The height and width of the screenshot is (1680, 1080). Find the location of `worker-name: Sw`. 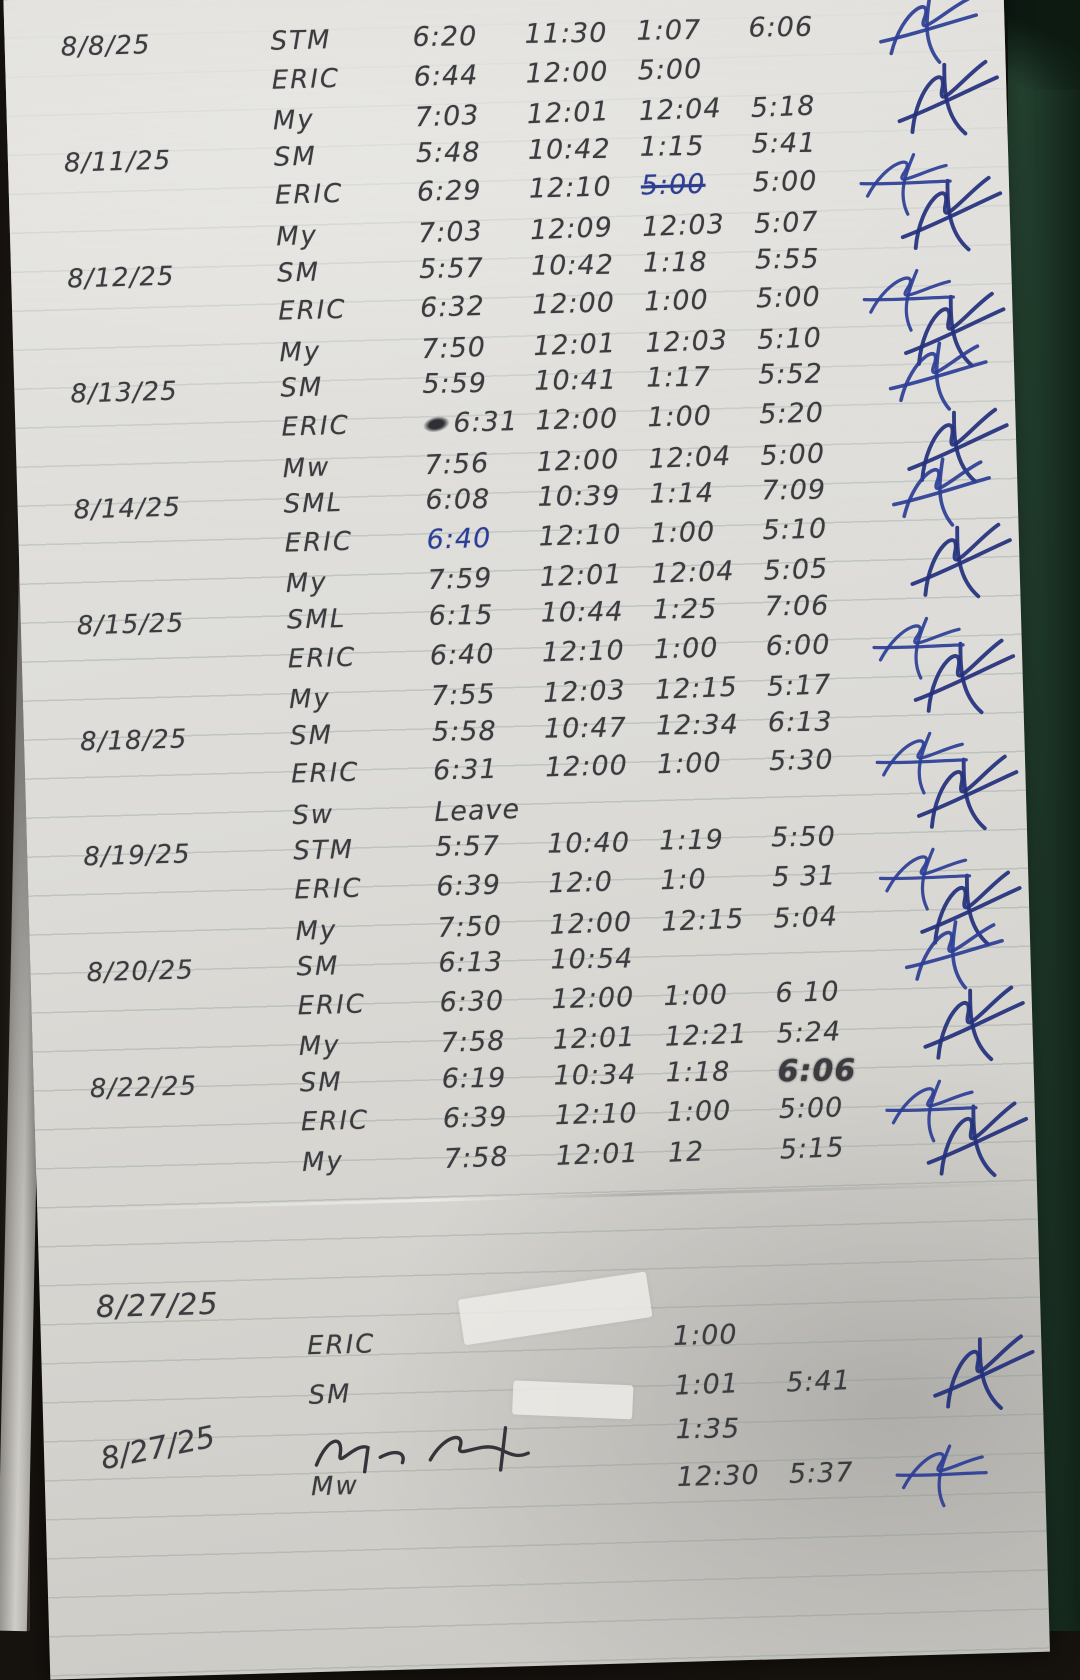

worker-name: Sw is located at coordinates (313, 815).